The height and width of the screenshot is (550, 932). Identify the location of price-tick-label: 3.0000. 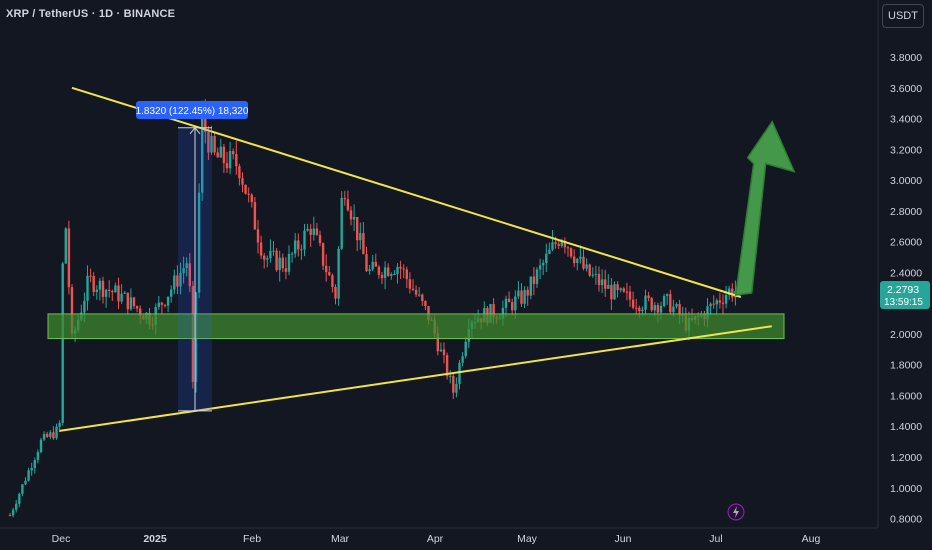
(906, 181).